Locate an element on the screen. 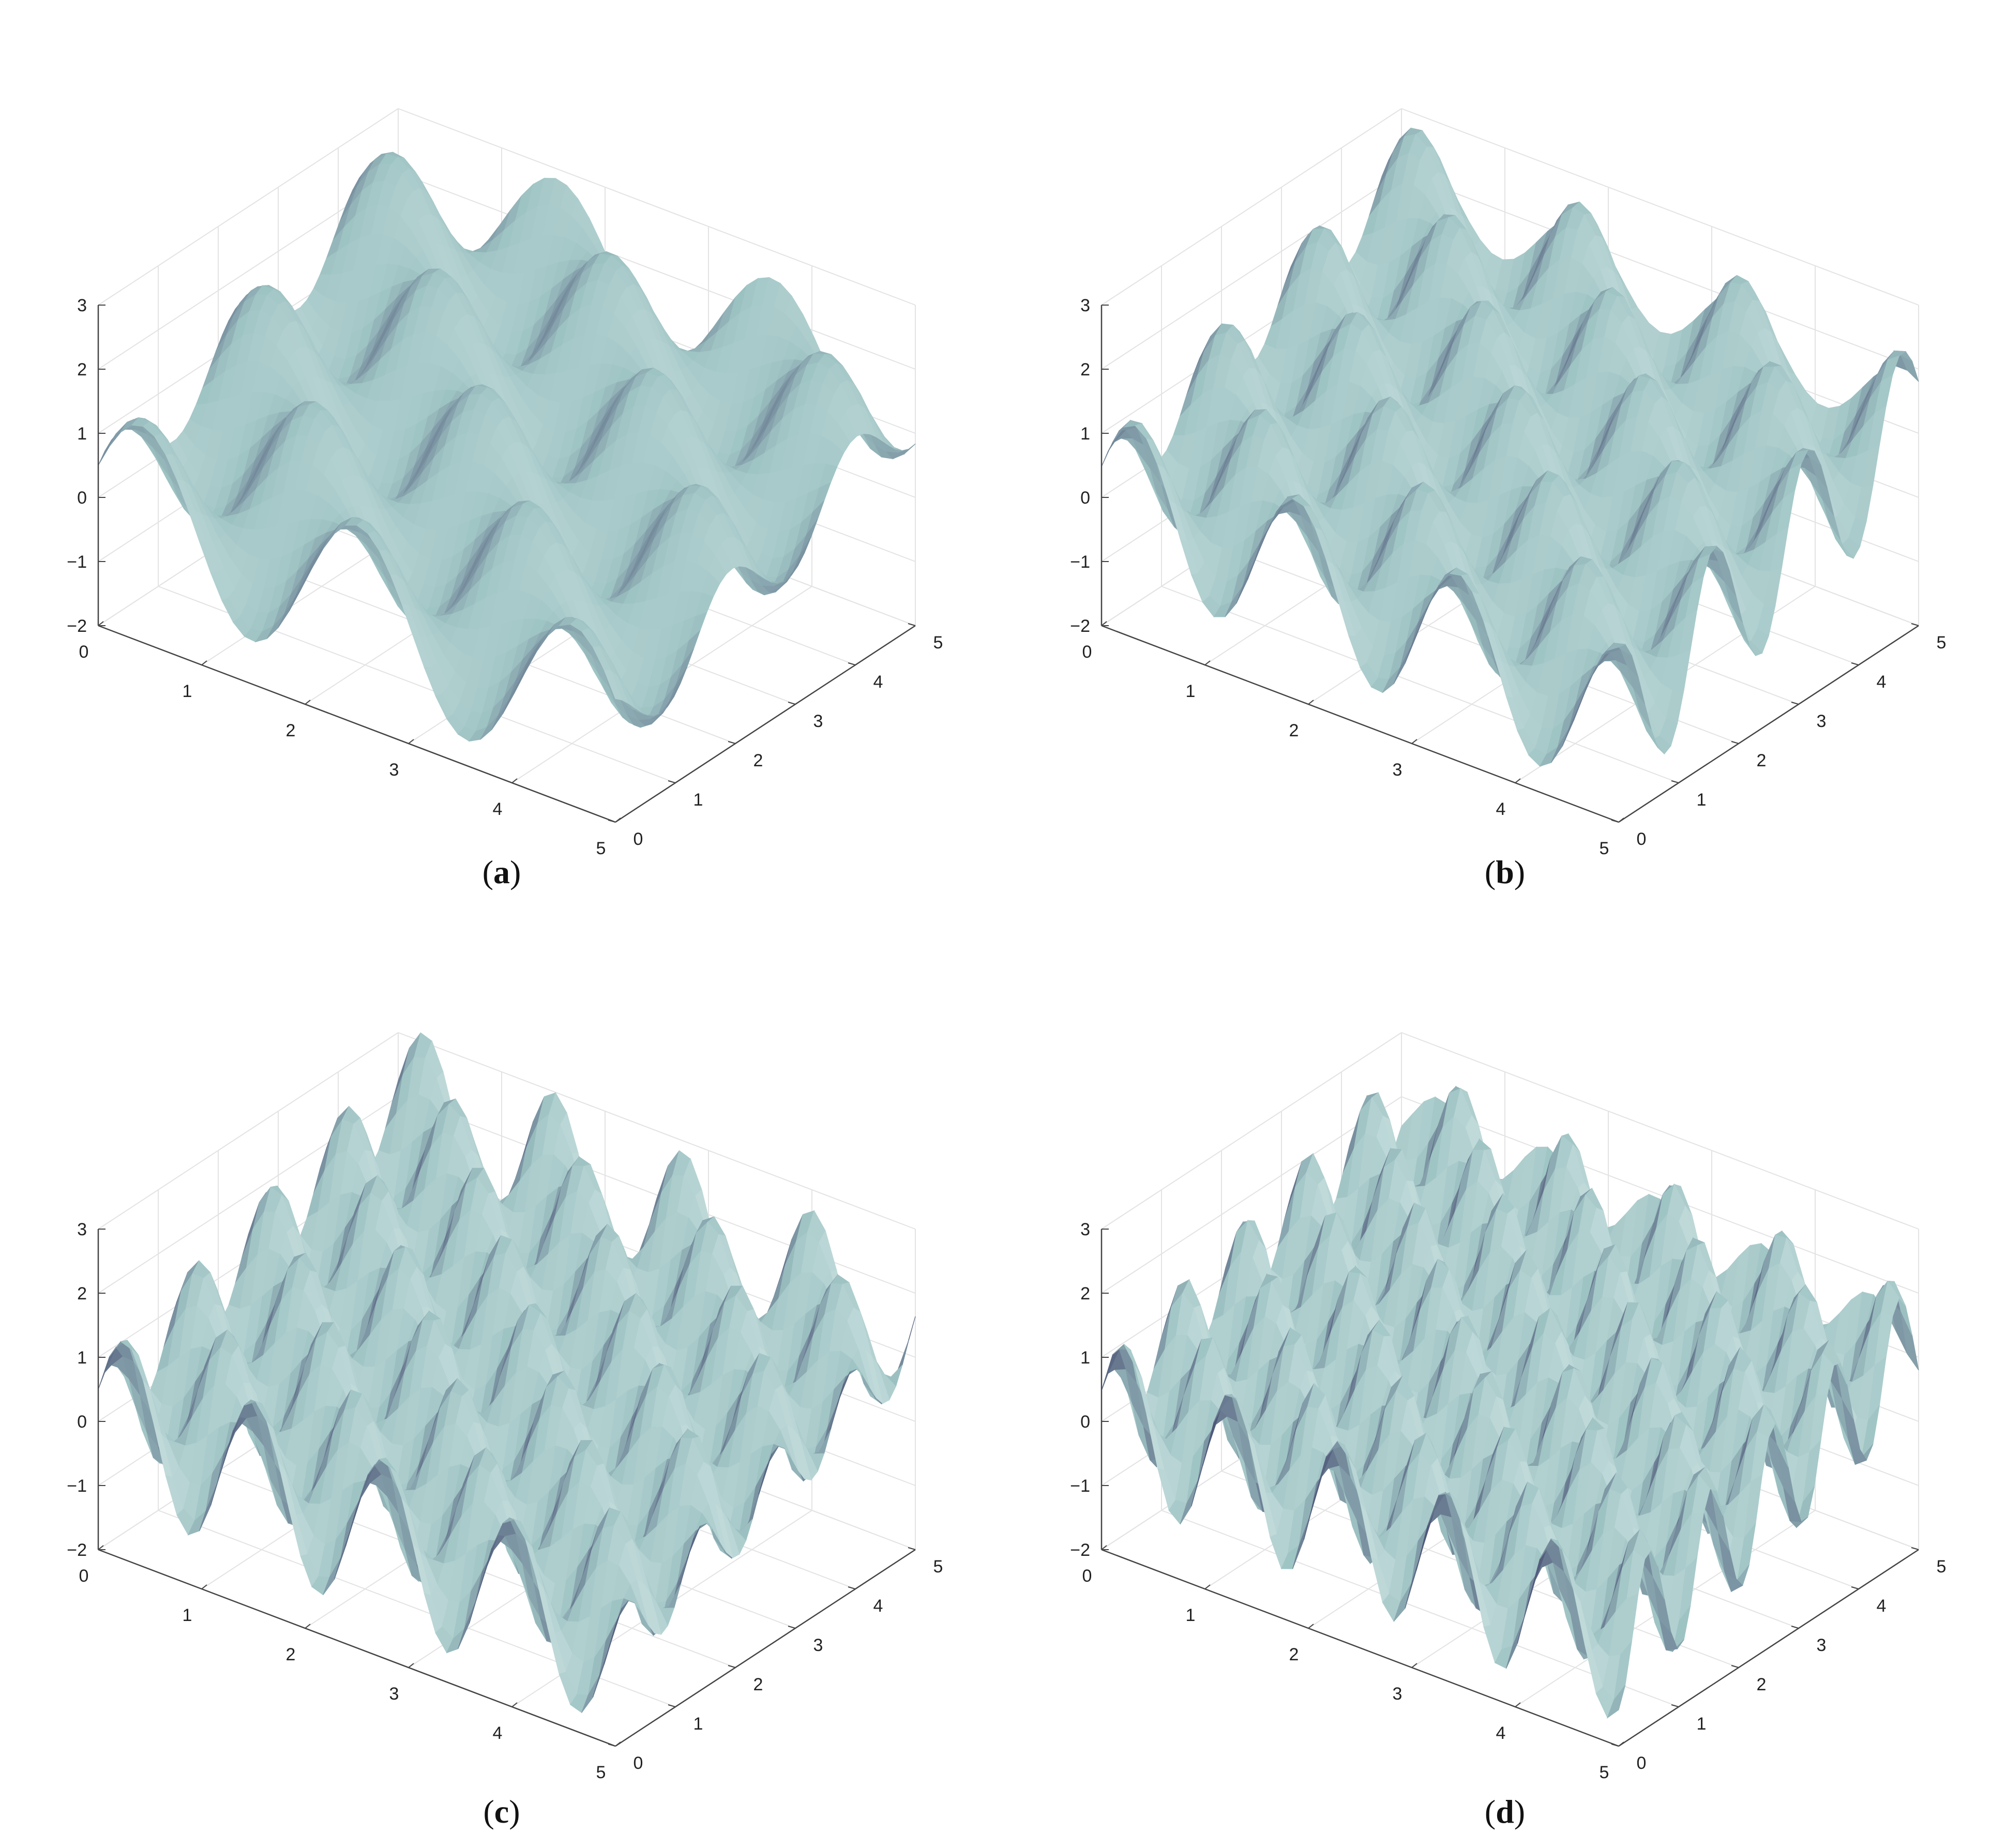 The image size is (2006, 1848). caption-b: (b) is located at coordinates (1505, 872).